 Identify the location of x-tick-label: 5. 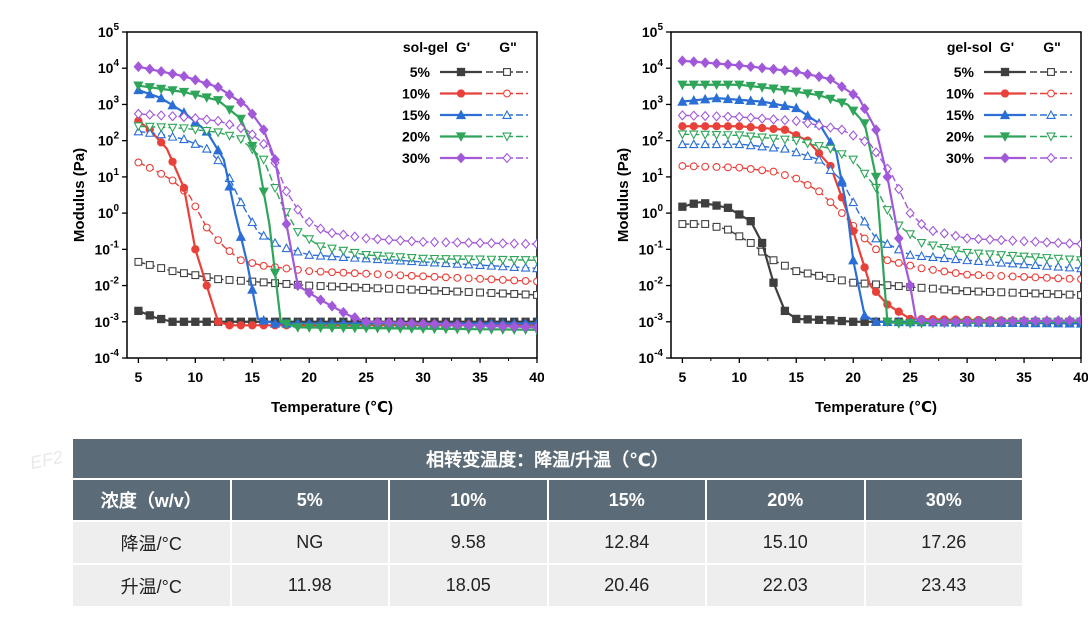
(138, 377).